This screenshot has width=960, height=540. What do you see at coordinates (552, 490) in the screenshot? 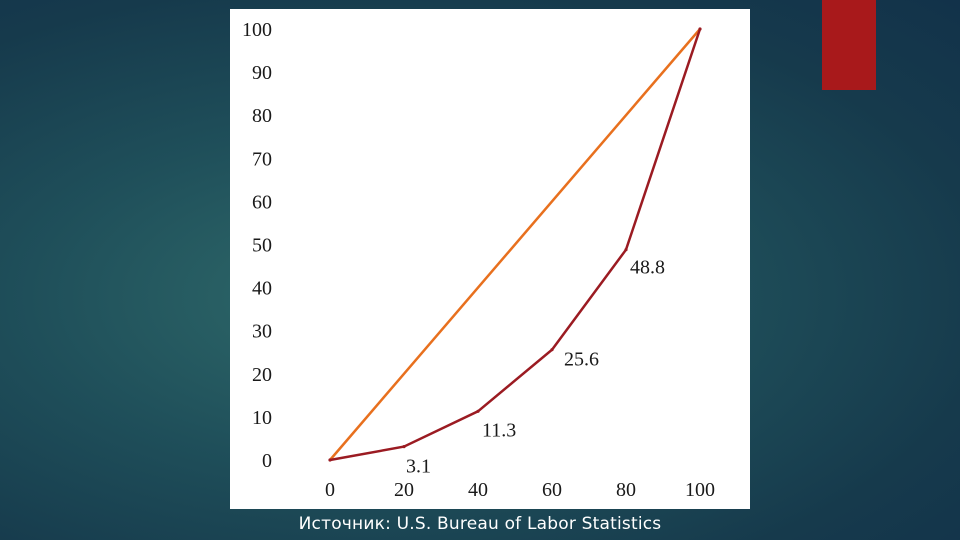
I see `x-tick-label: 60` at bounding box center [552, 490].